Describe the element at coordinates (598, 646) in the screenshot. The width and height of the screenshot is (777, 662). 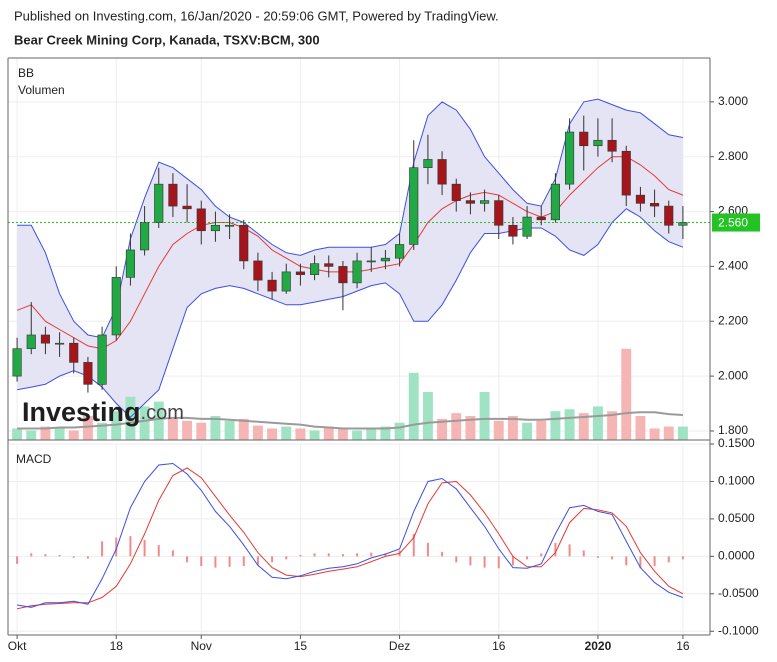
I see `x-tick-label: 2020` at that location.